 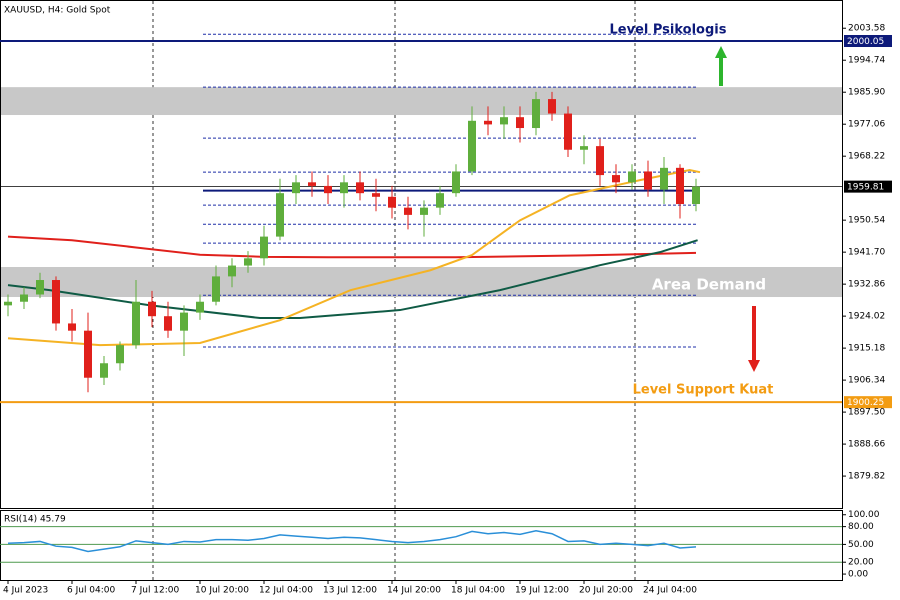 I want to click on x-tick-label: 13 Jul 12:00, so click(x=350, y=591).